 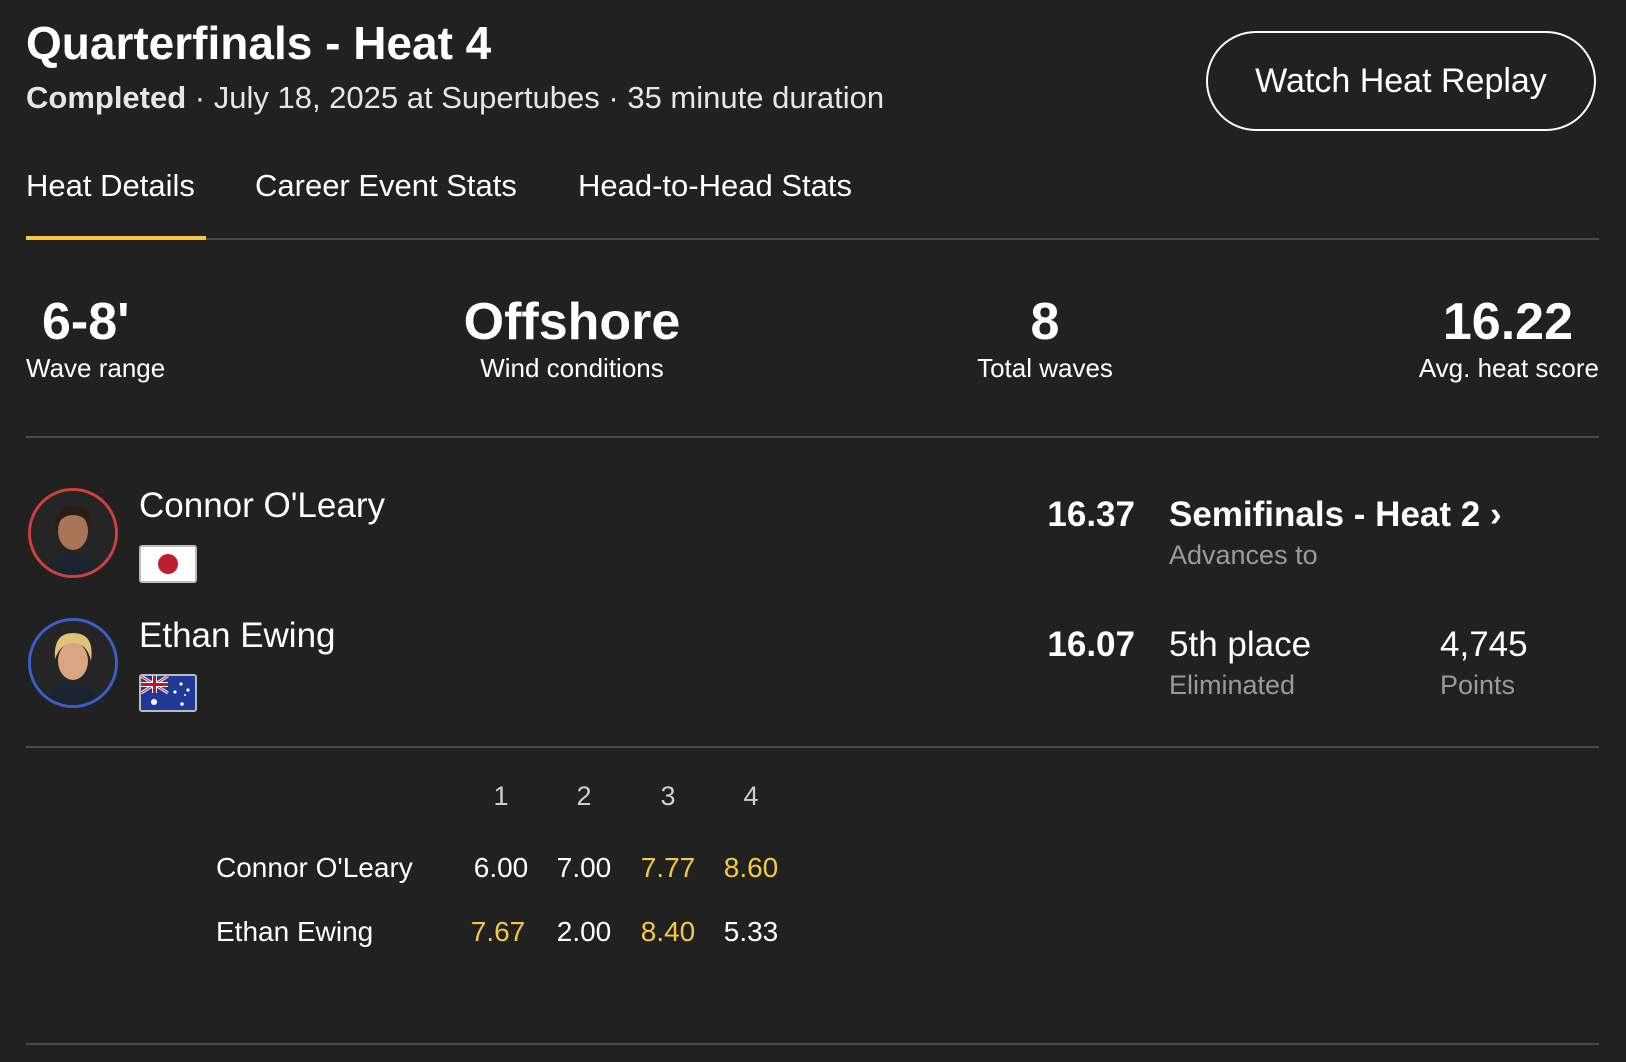 I want to click on stat-wave-range: 6-8' Wave range, so click(x=95, y=338).